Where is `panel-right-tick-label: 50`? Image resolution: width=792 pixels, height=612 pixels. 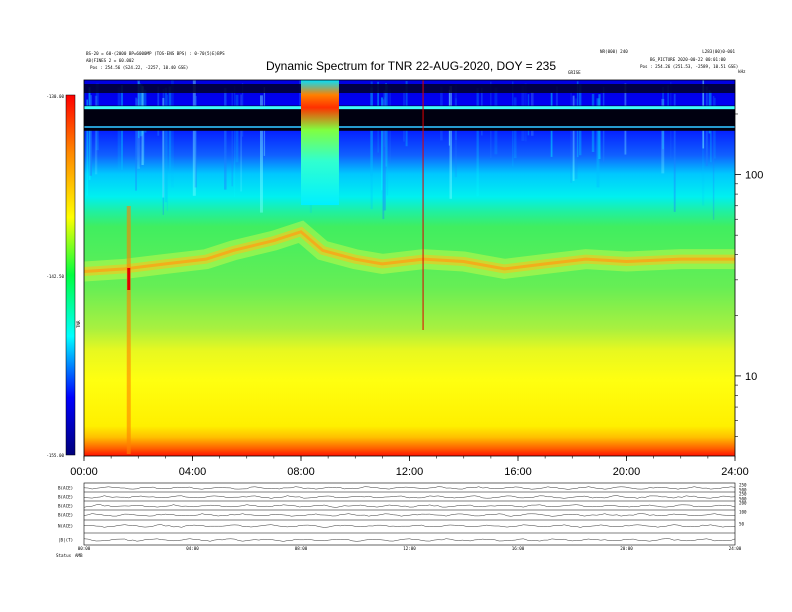
panel-right-tick-label: 50 is located at coordinates (742, 524).